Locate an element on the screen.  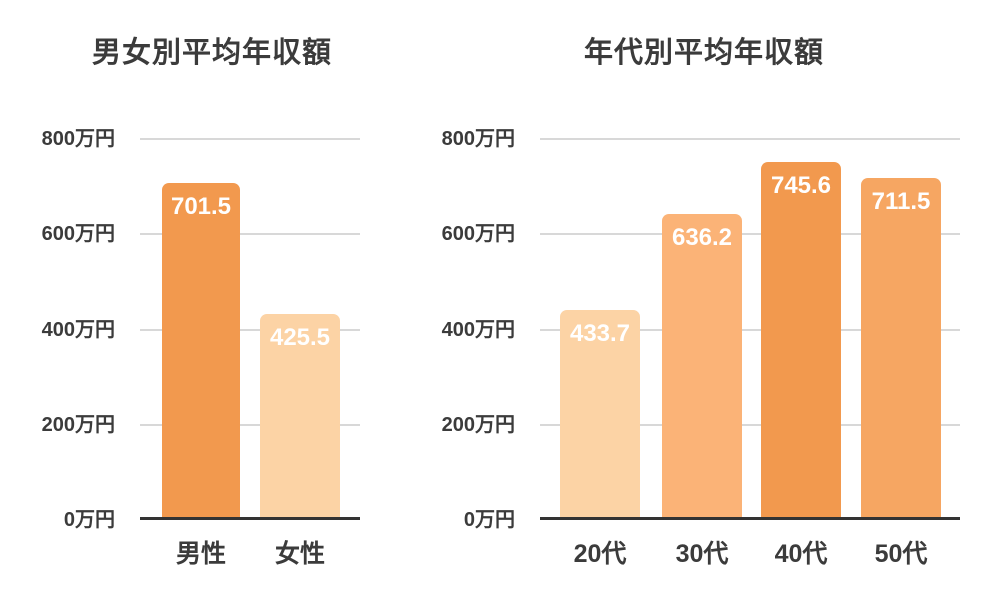
bar-value-label: 636.2 is located at coordinates (702, 237).